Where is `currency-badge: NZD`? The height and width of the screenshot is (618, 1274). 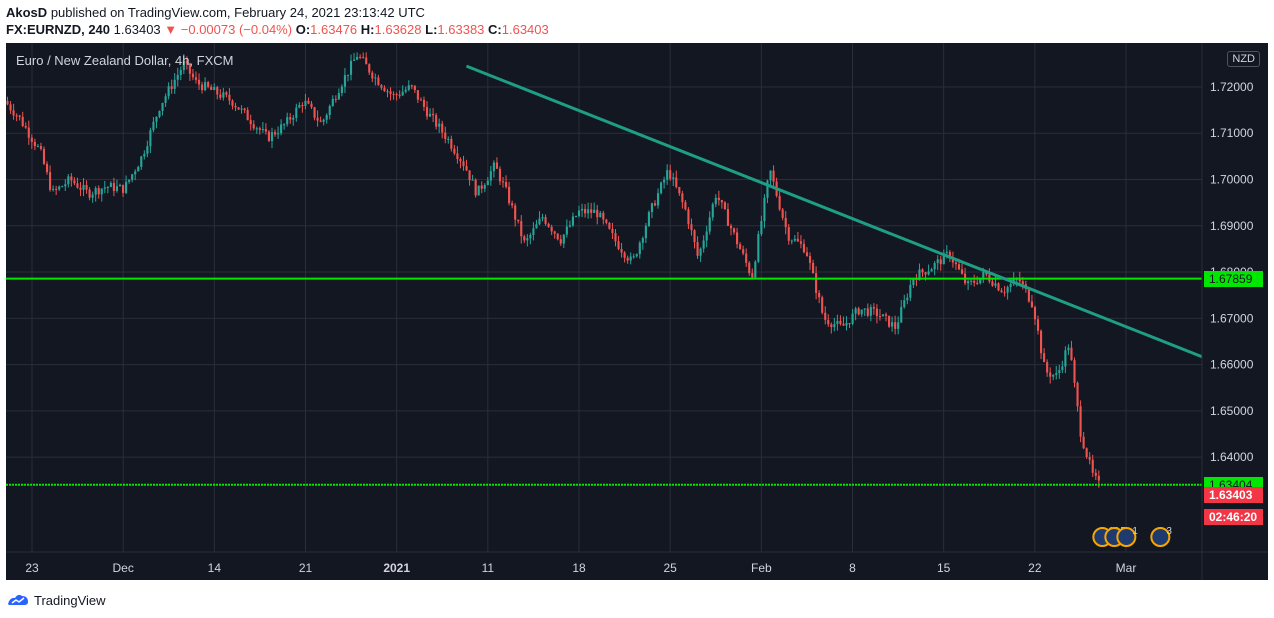
currency-badge: NZD is located at coordinates (1243, 59).